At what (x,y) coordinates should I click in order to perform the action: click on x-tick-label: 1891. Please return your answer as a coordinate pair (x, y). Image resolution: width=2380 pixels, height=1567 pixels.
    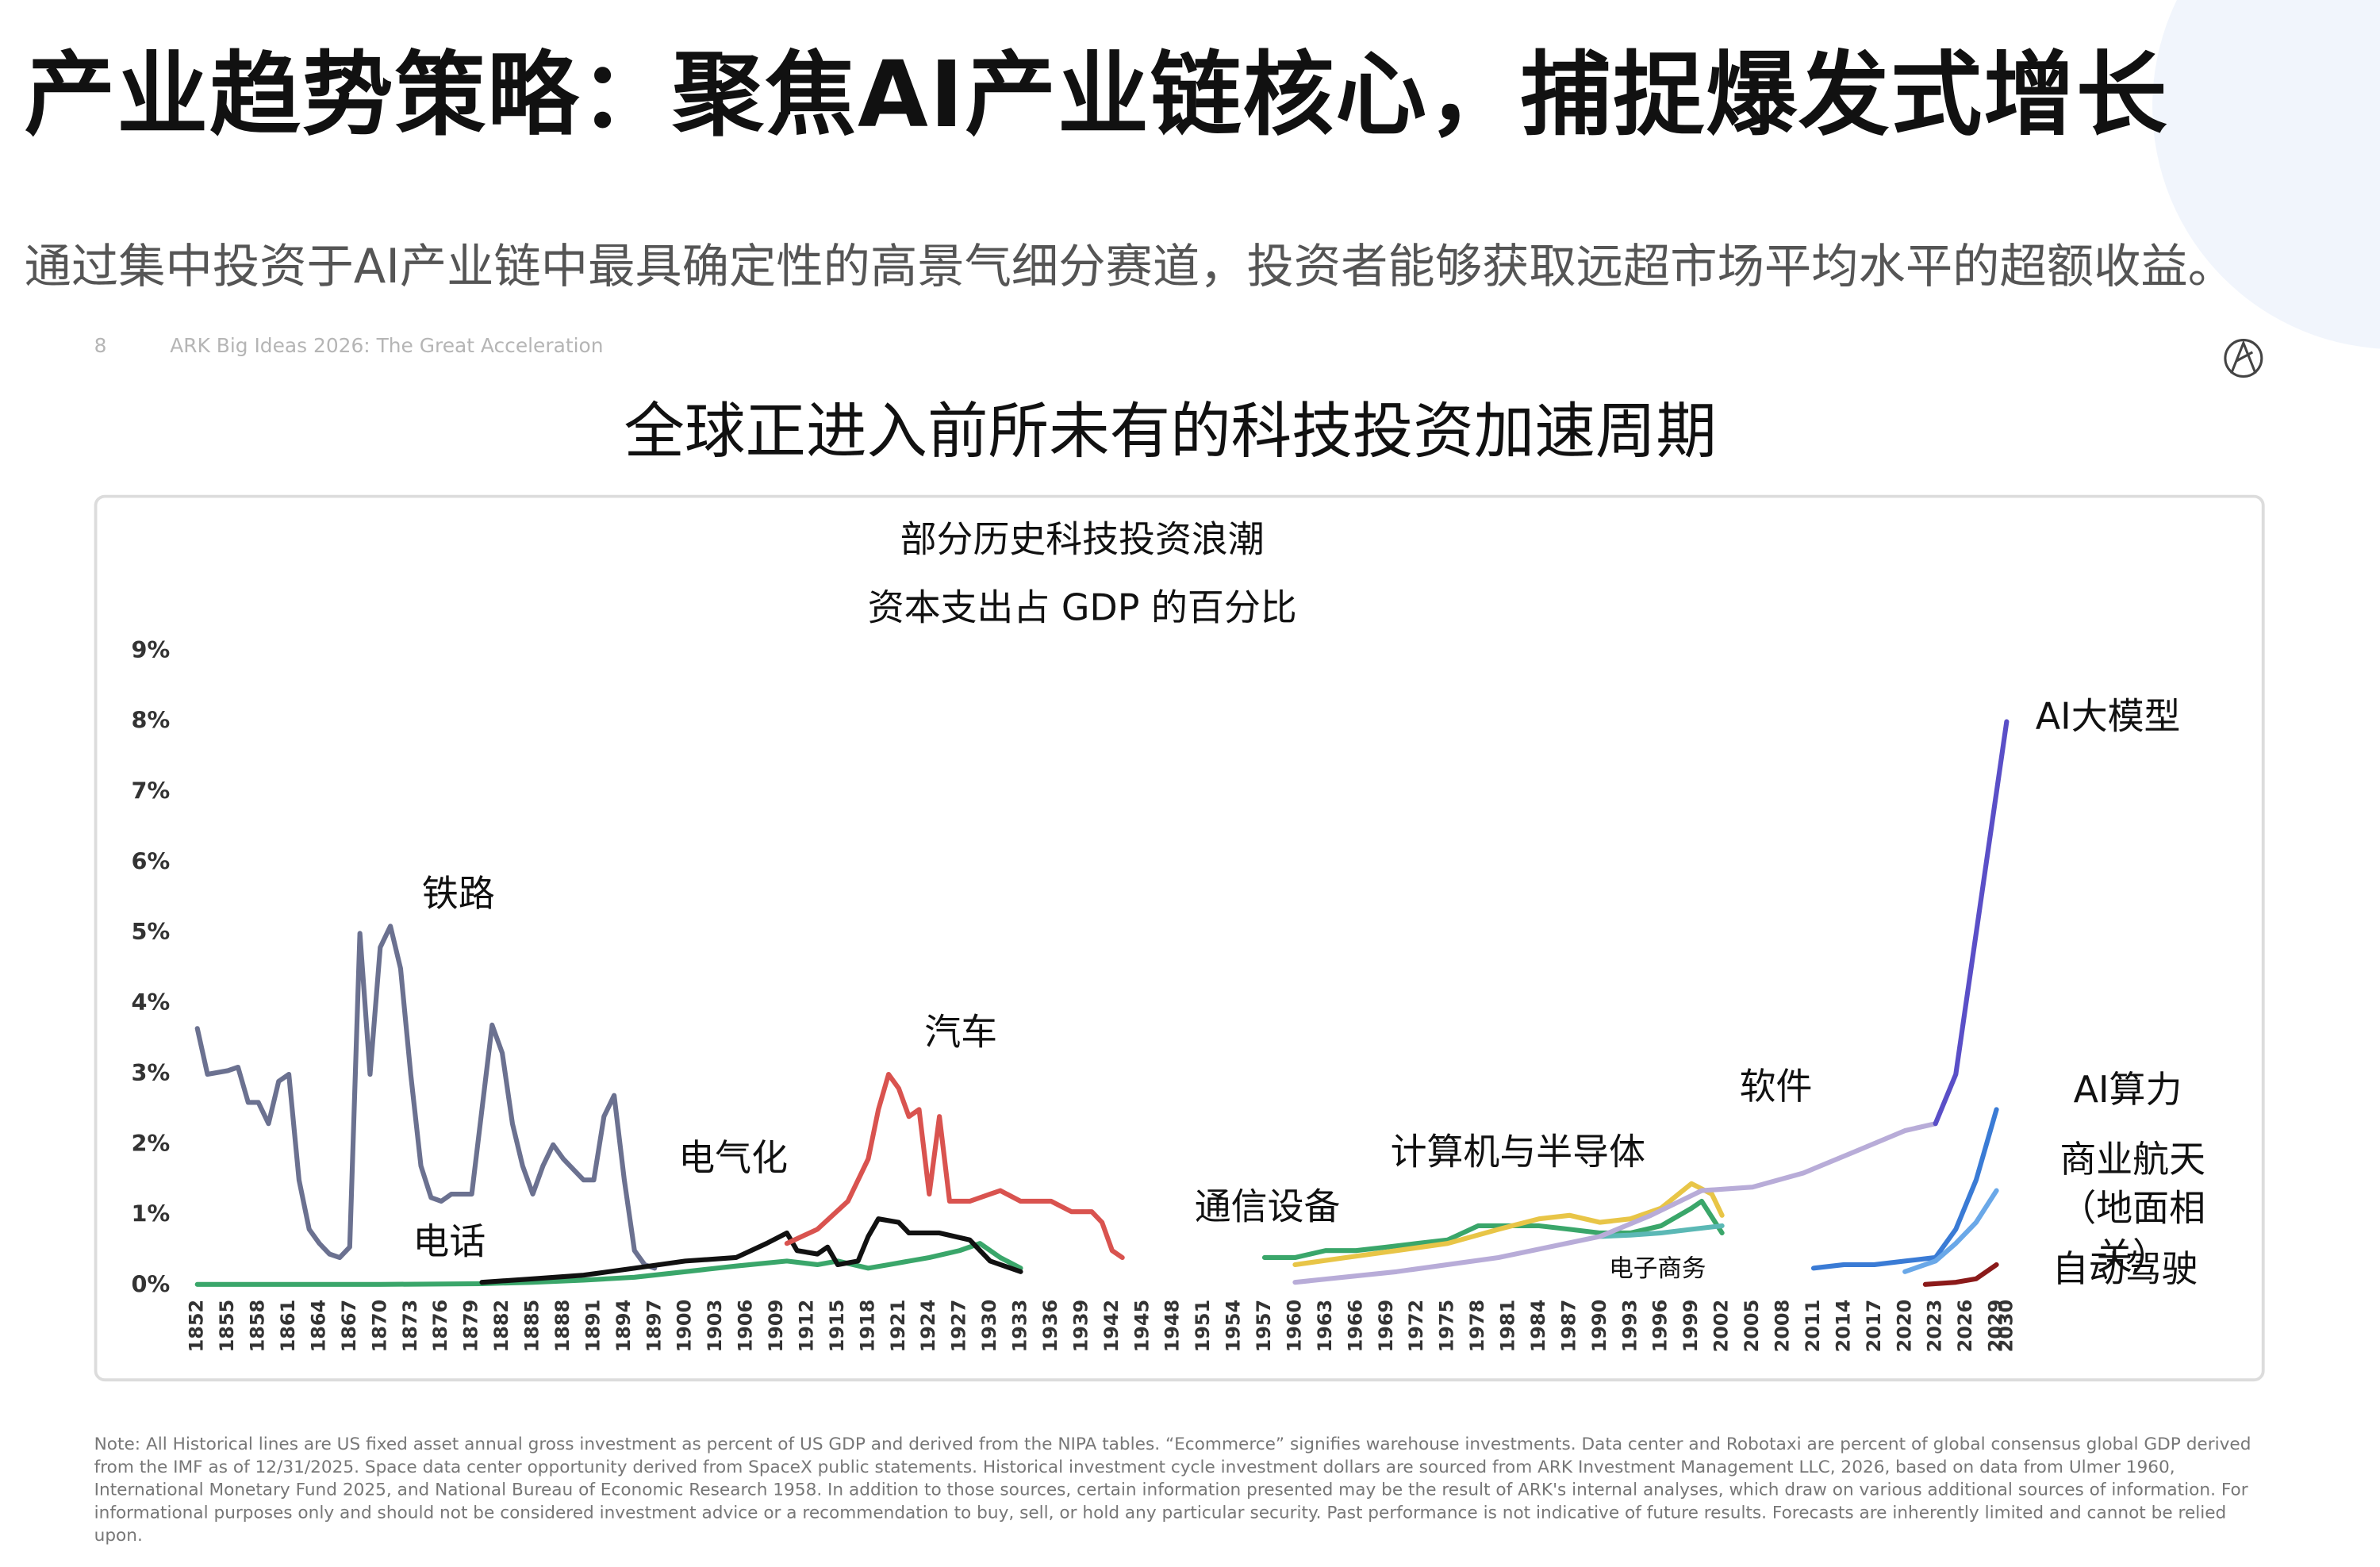
    Looking at the image, I should click on (593, 1327).